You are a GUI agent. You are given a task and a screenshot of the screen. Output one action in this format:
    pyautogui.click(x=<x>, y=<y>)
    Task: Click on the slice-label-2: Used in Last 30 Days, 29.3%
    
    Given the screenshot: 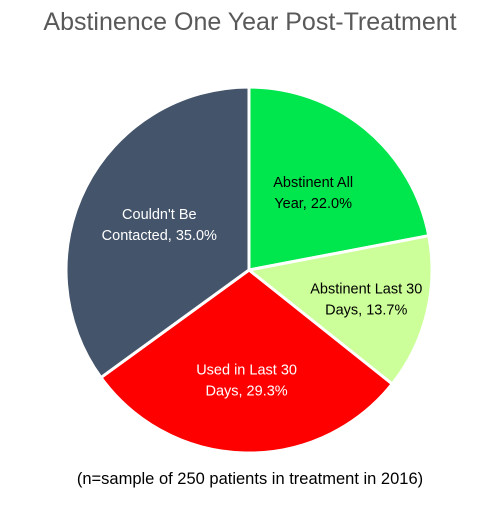 What is the action you would take?
    pyautogui.click(x=246, y=380)
    